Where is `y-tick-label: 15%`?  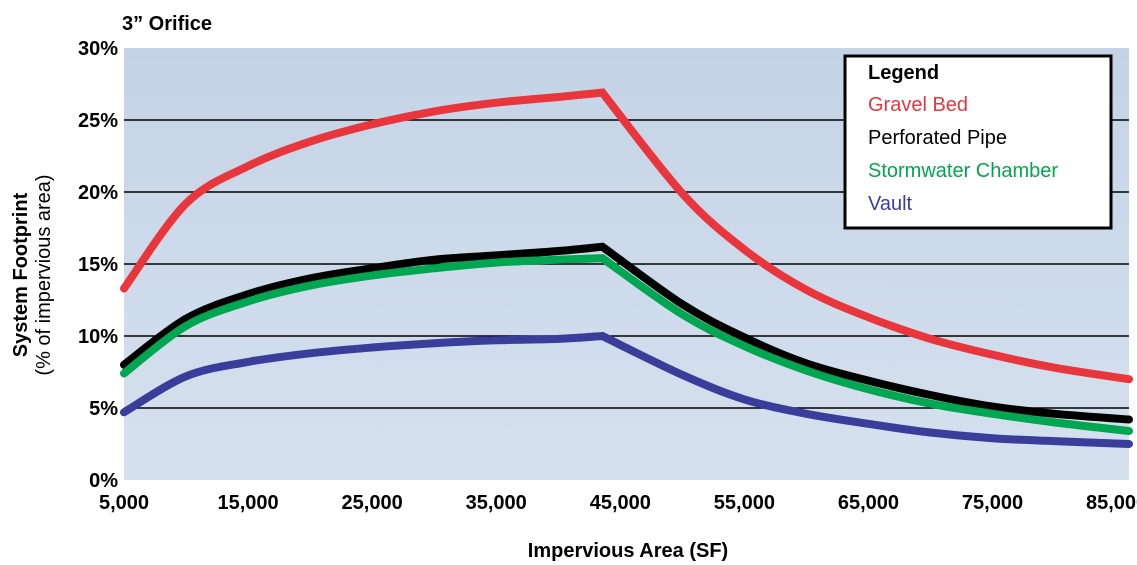
y-tick-label: 15% is located at coordinates (98, 265).